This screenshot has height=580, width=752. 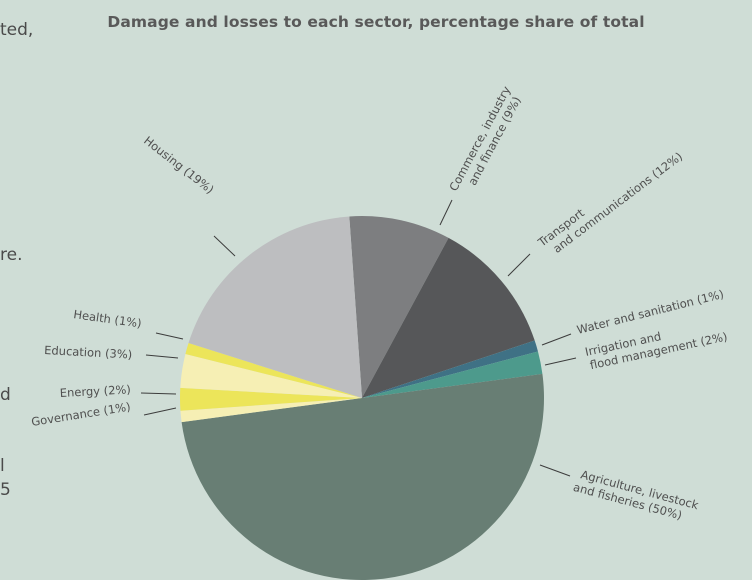 What do you see at coordinates (275, 307) in the screenshot?
I see `pie-slice-housing` at bounding box center [275, 307].